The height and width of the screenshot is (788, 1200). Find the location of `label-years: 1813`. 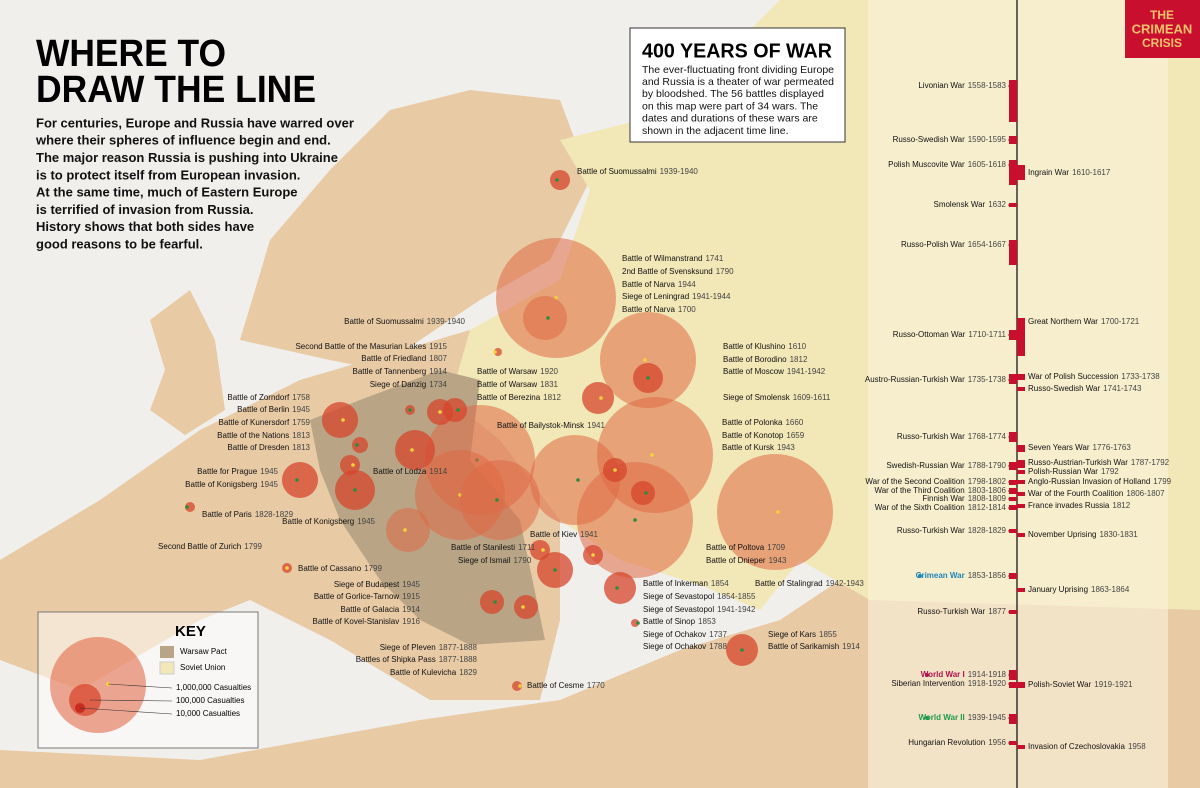

label-years: 1813 is located at coordinates (301, 435).